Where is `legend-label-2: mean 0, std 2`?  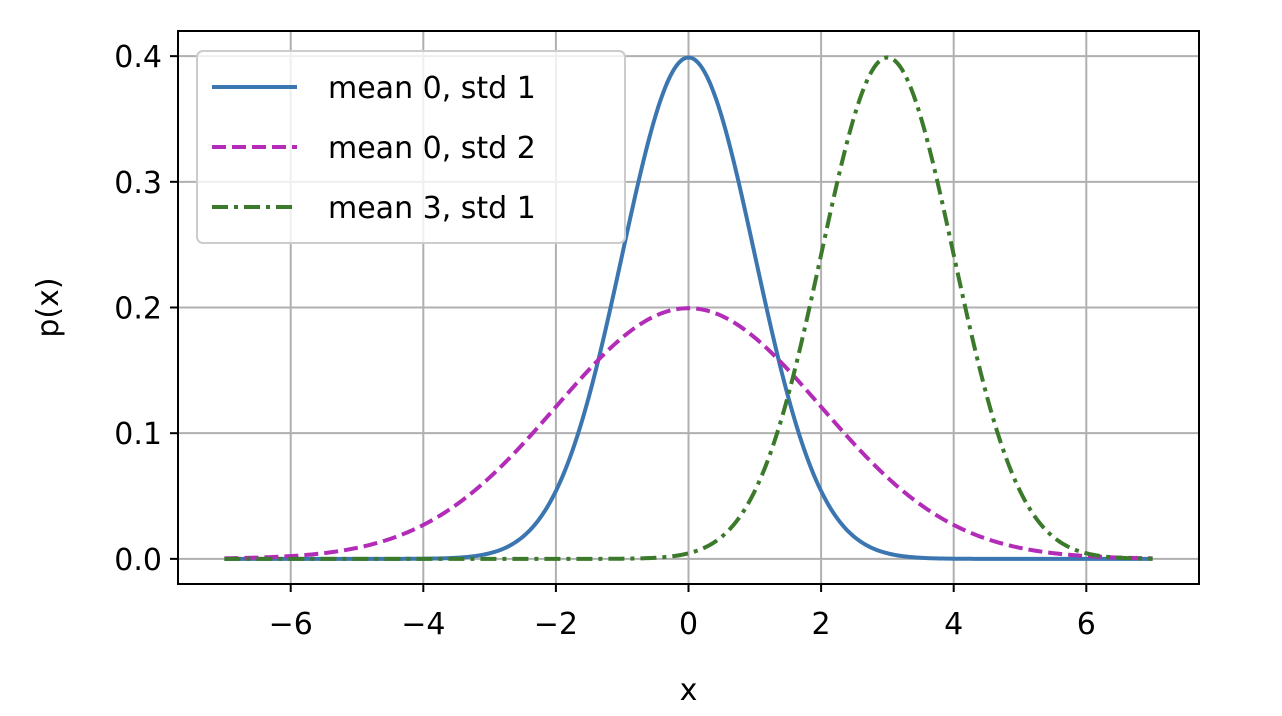
legend-label-2: mean 0, std 2 is located at coordinates (432, 148).